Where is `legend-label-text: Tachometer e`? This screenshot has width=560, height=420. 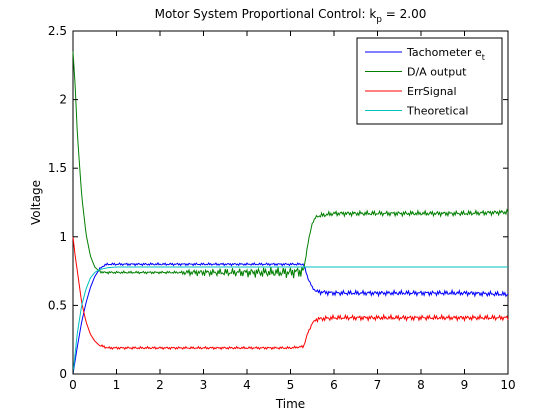 legend-label-text: Tachometer e is located at coordinates (444, 52).